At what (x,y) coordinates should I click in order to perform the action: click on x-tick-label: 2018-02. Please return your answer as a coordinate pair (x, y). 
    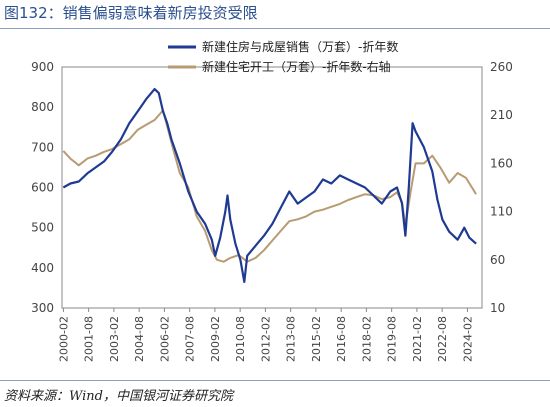
    Looking at the image, I should click on (366, 339).